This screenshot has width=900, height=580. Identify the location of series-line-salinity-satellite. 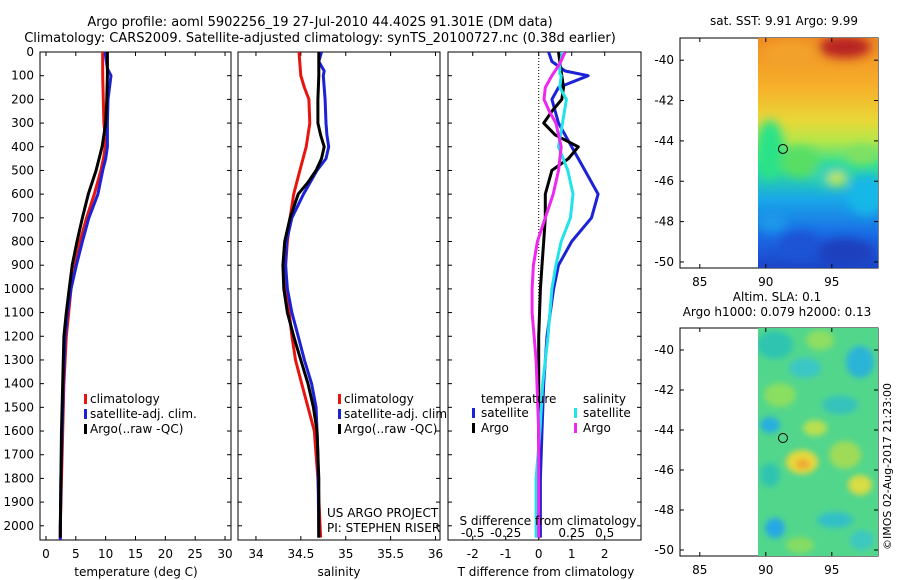
(554, 295).